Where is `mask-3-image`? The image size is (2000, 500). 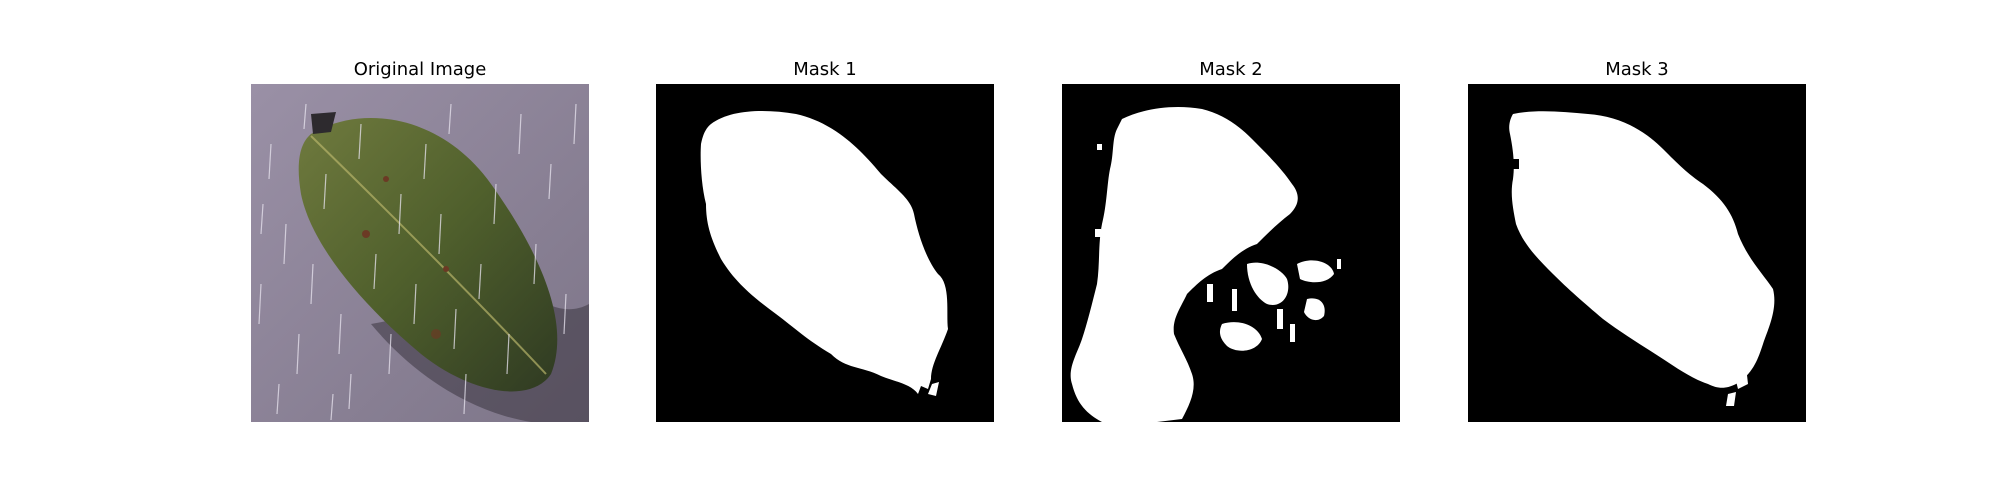
mask-3-image is located at coordinates (1637, 253).